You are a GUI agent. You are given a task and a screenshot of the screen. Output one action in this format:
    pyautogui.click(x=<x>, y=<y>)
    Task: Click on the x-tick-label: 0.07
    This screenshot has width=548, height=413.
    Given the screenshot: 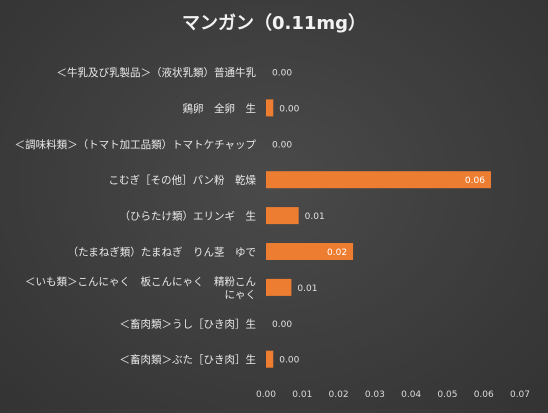 What is the action you would take?
    pyautogui.click(x=520, y=395)
    